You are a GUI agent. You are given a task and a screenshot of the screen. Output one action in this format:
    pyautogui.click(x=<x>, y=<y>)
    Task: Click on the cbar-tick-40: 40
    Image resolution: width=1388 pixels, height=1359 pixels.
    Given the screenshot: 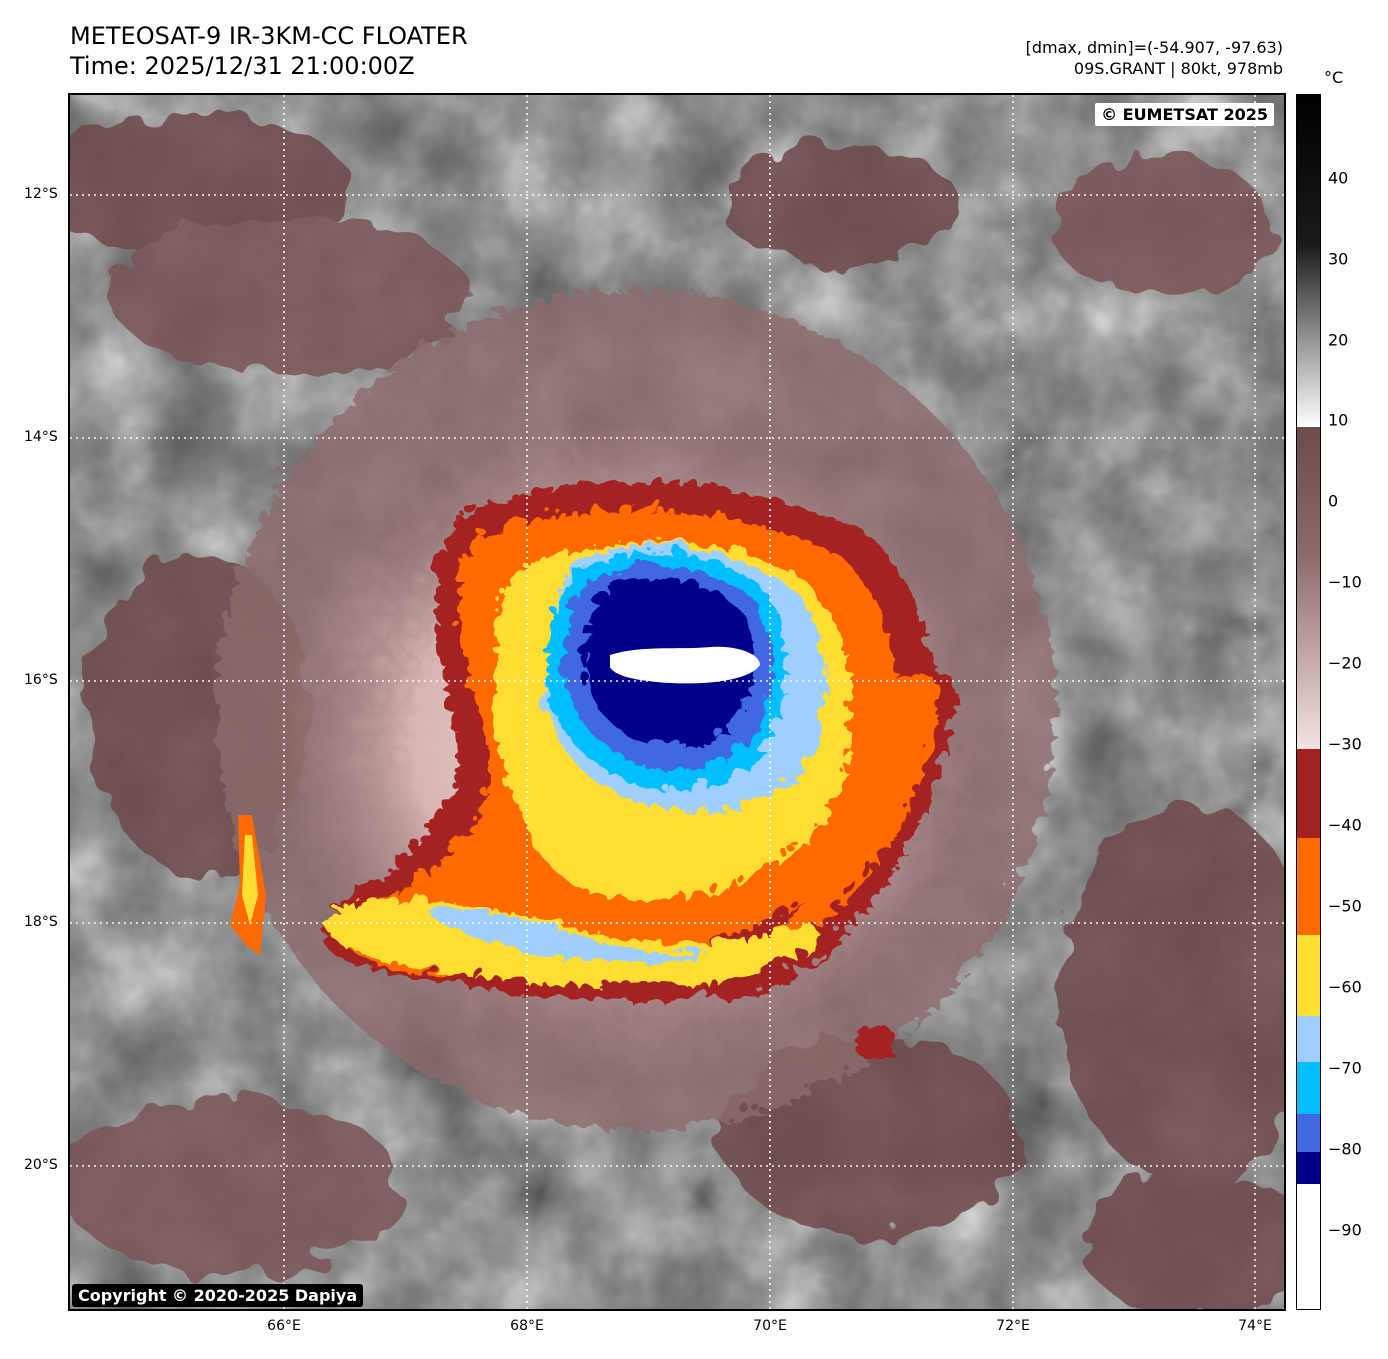 What is the action you would take?
    pyautogui.click(x=1338, y=178)
    